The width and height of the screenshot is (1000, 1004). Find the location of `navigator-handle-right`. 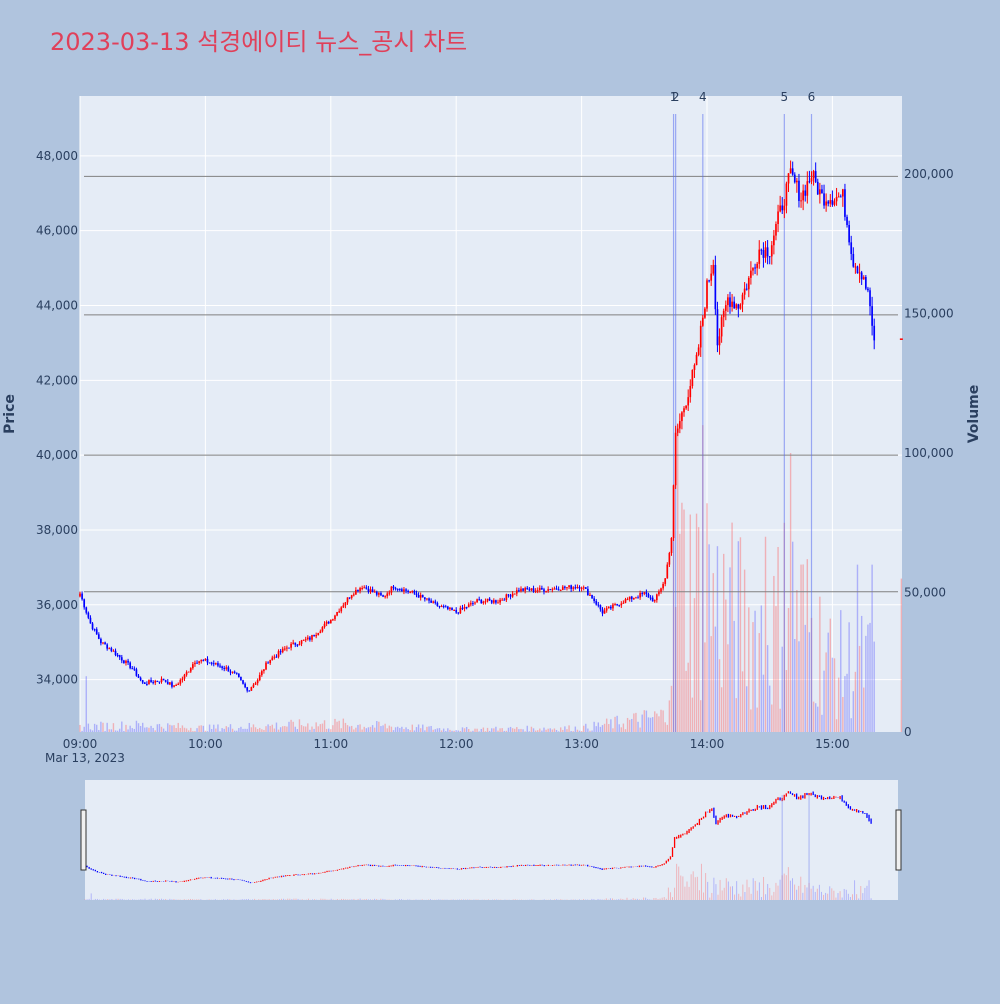

navigator-handle-right is located at coordinates (898, 840).